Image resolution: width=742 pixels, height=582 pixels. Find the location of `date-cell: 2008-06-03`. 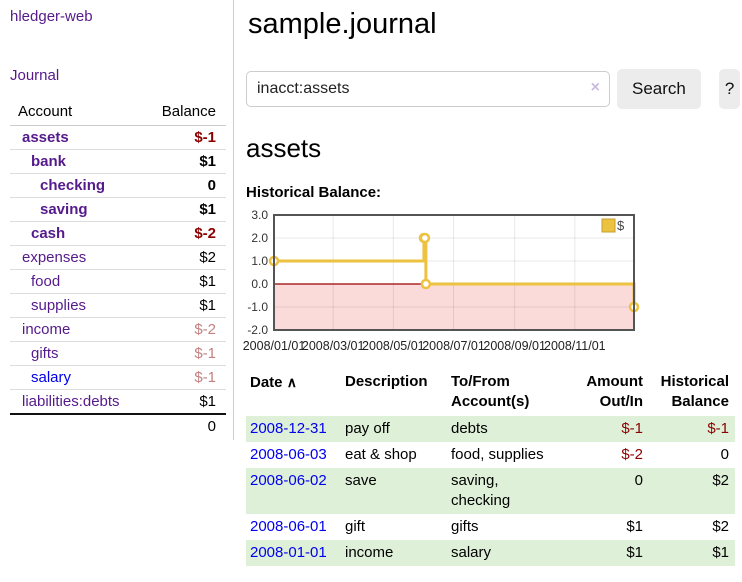

date-cell: 2008-06-03 is located at coordinates (293, 455).